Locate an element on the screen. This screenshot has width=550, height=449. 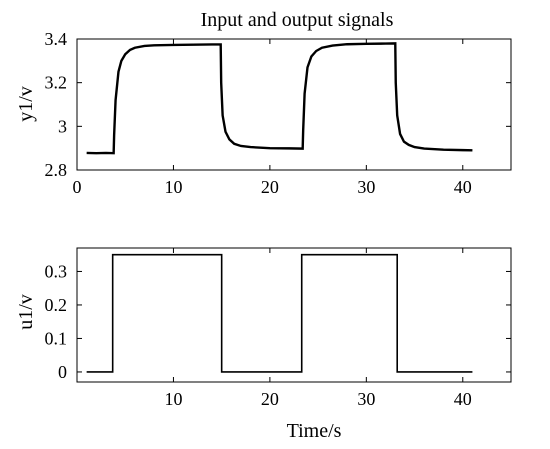
y-tick-label: 0.3 is located at coordinates (56, 271).